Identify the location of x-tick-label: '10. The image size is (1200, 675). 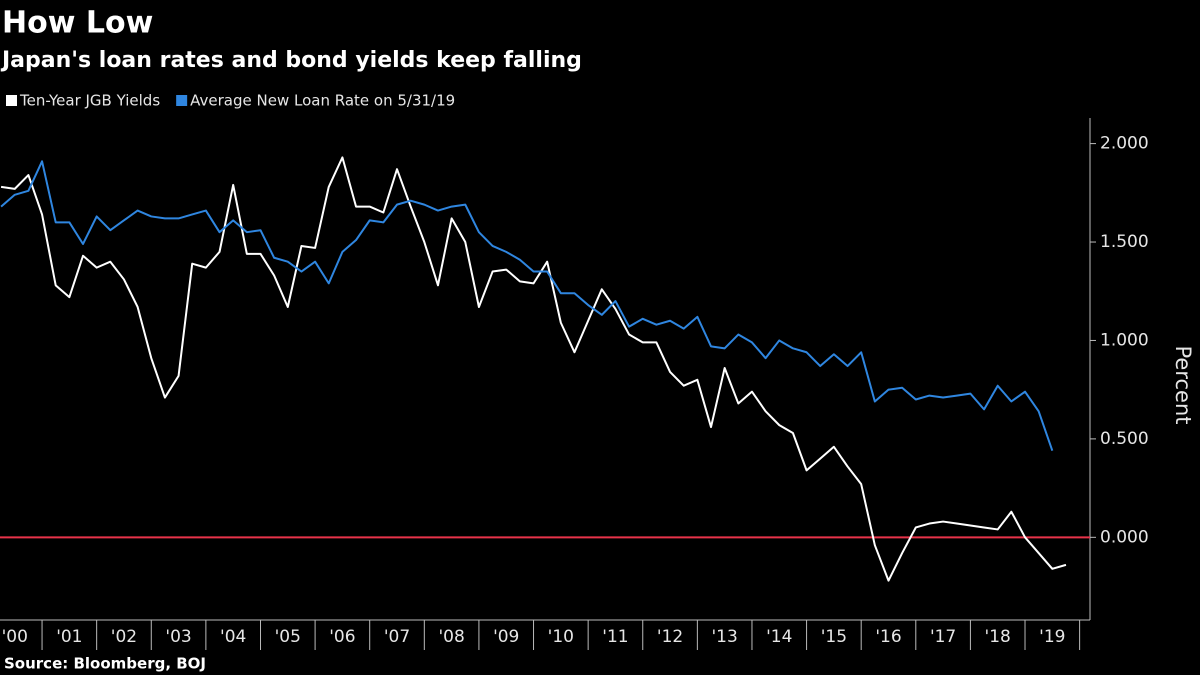
(561, 637).